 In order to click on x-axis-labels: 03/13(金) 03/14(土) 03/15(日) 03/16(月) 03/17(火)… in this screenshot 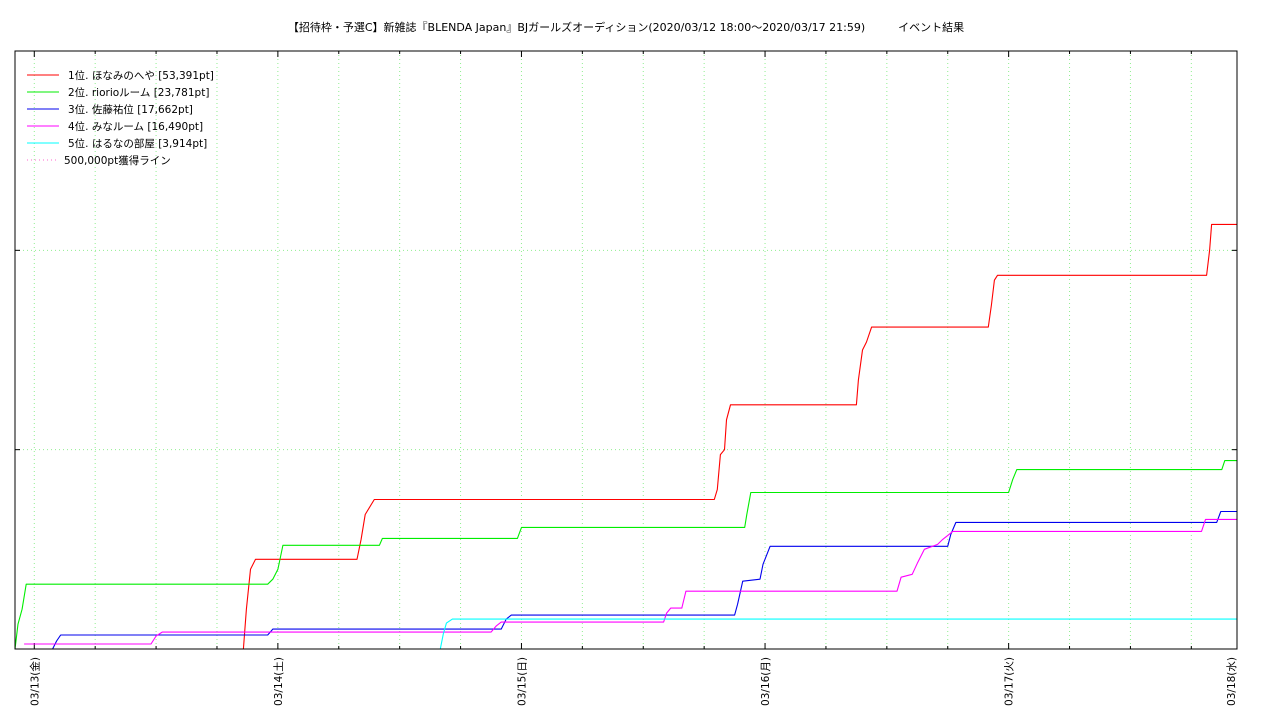, I will do `click(633, 681)`.